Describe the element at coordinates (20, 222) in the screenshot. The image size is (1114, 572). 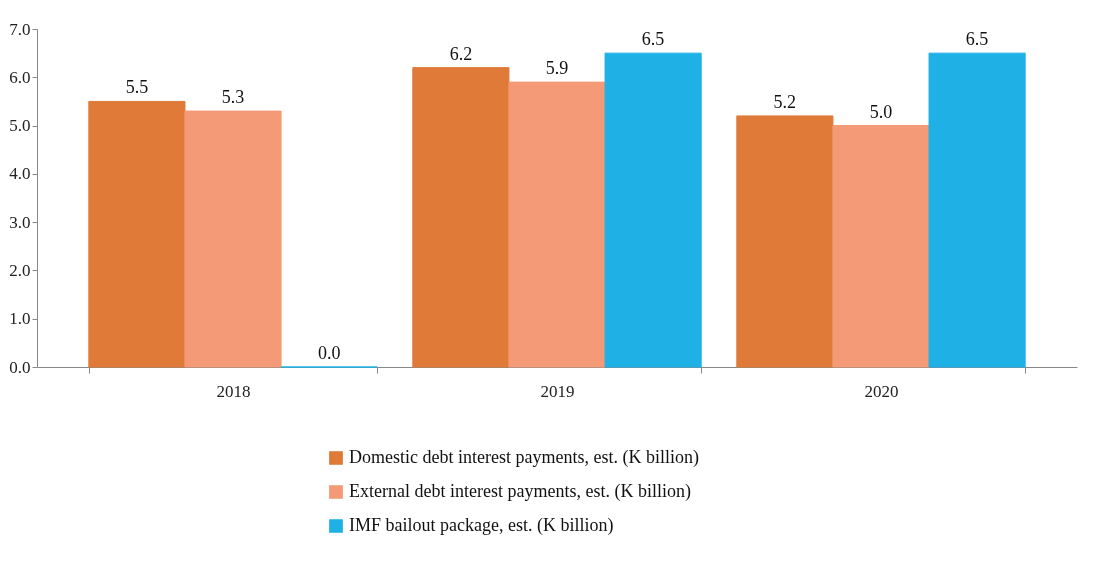
I see `y-tick-label: 3.0` at that location.